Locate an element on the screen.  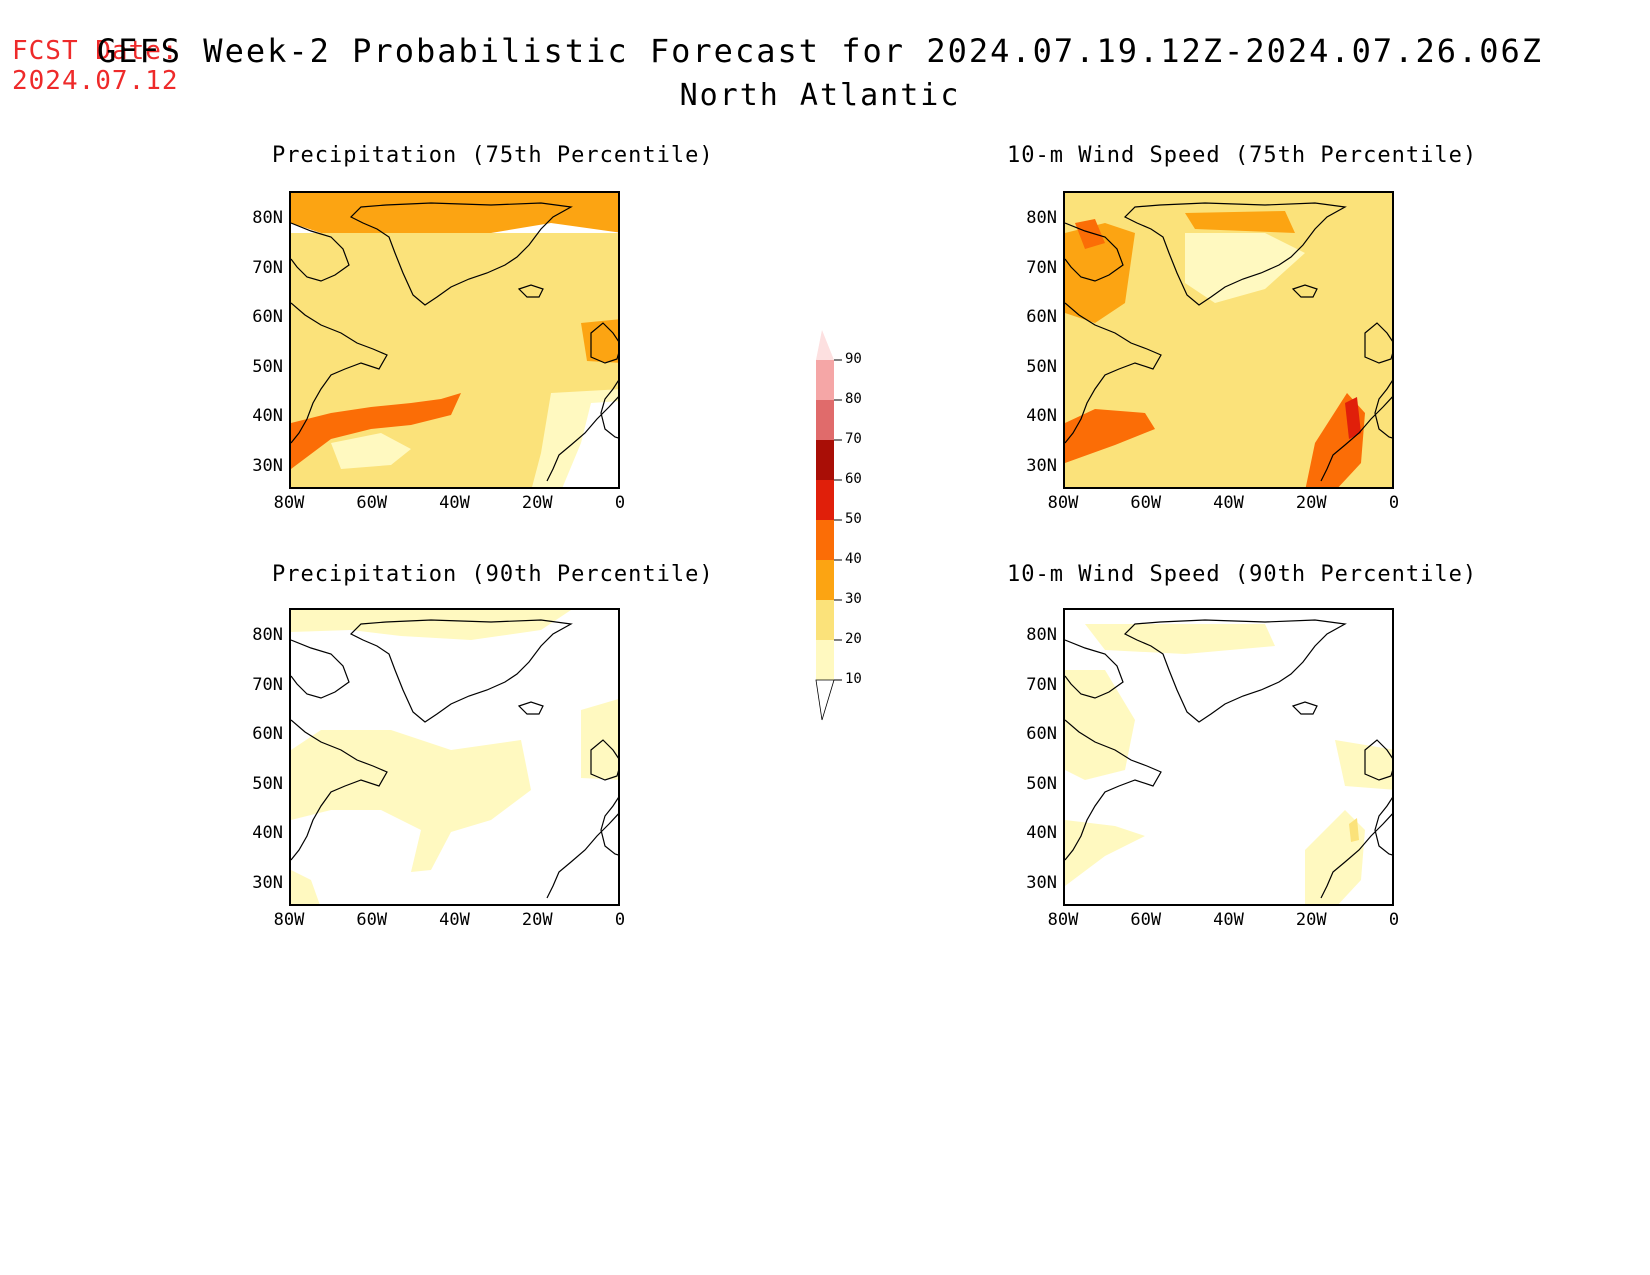
colorbar-graphic is located at coordinates (828, 525).